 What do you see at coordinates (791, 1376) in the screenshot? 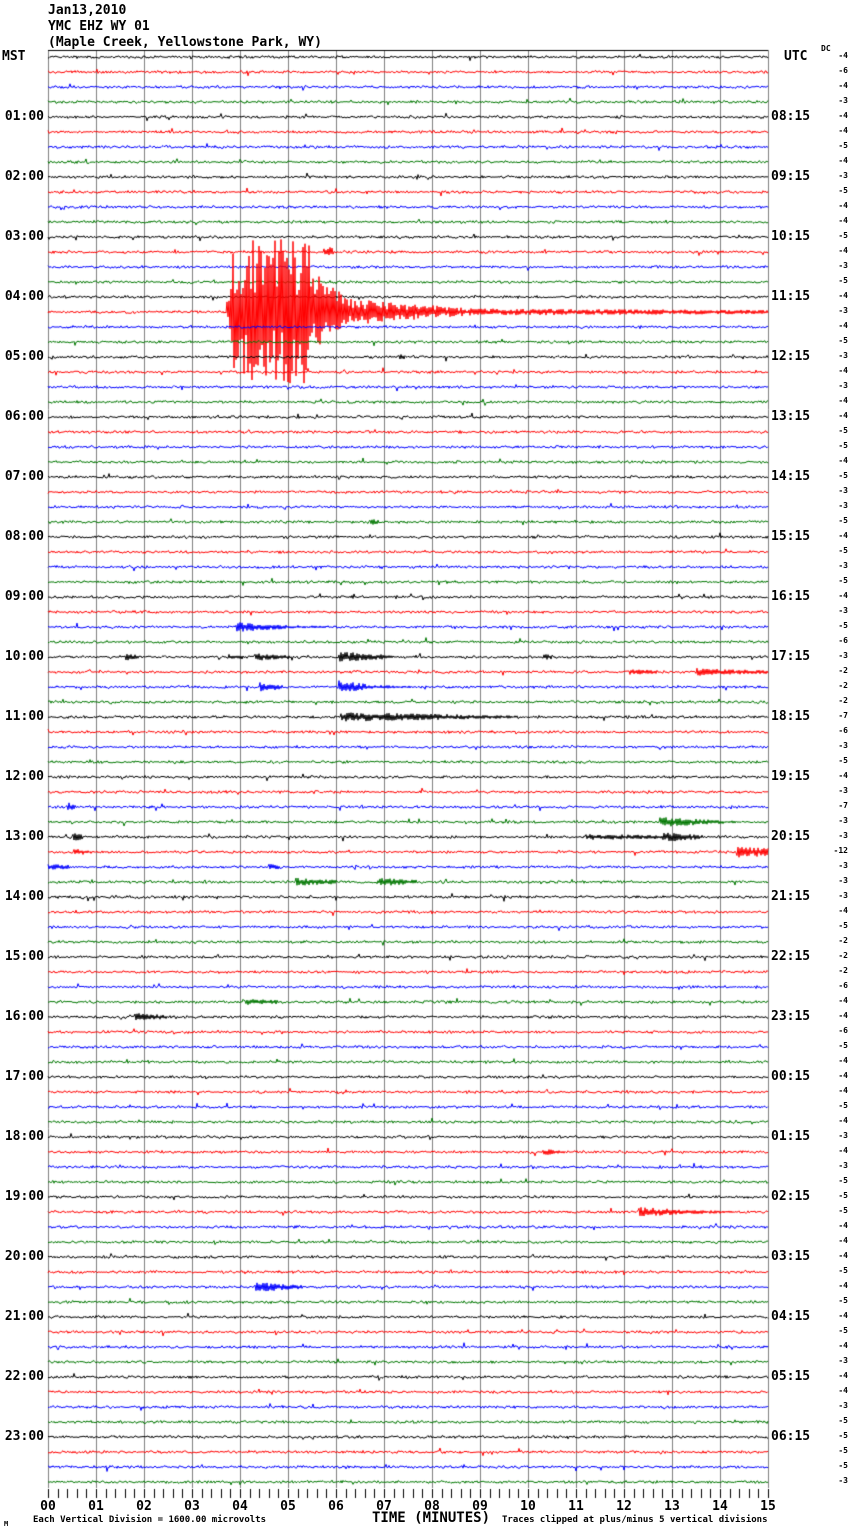
I see `utc-time-label: 05:15` at bounding box center [791, 1376].